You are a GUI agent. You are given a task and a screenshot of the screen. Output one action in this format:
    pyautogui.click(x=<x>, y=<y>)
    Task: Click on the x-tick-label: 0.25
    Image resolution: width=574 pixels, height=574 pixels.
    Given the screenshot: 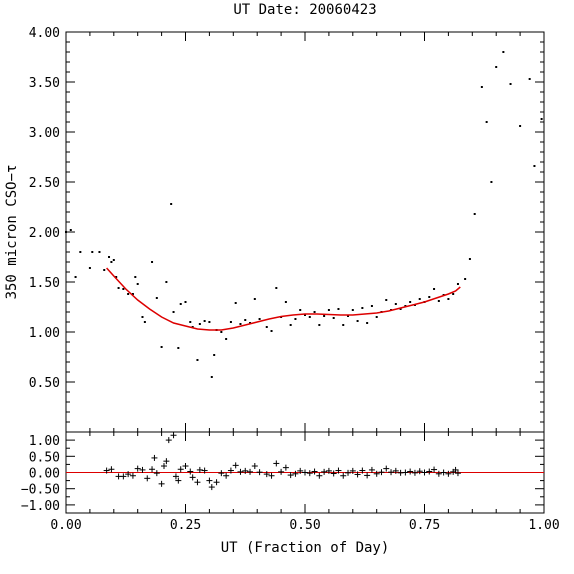 What is the action you would take?
    pyautogui.click(x=185, y=525)
    